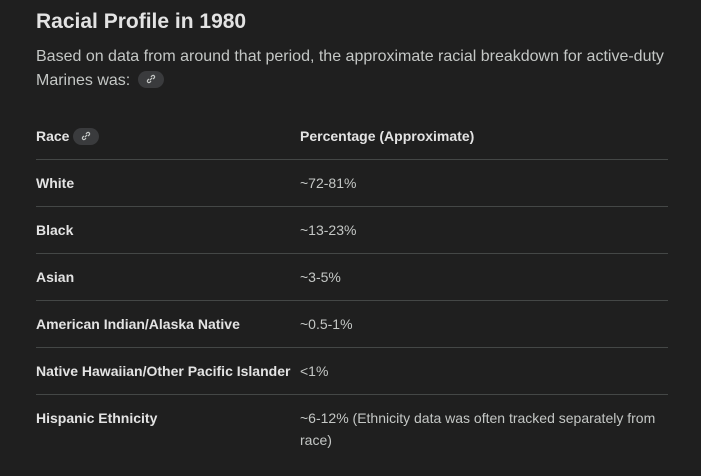  What do you see at coordinates (484, 371) in the screenshot?
I see `percentage-cell: <1%` at bounding box center [484, 371].